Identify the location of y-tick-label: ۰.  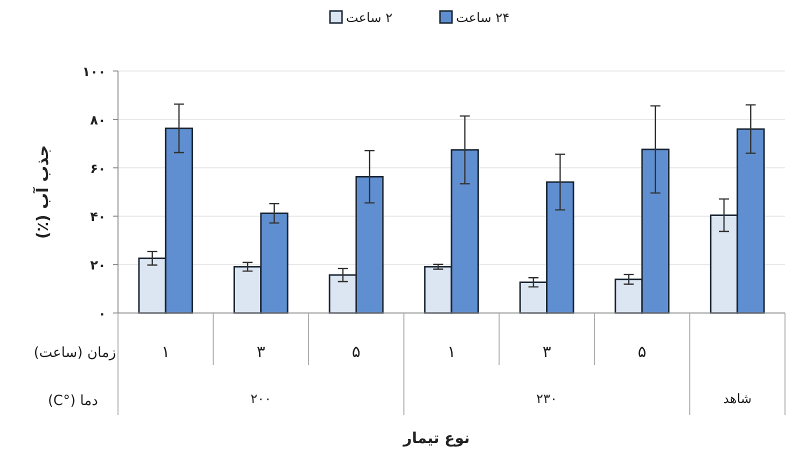
(102, 314).